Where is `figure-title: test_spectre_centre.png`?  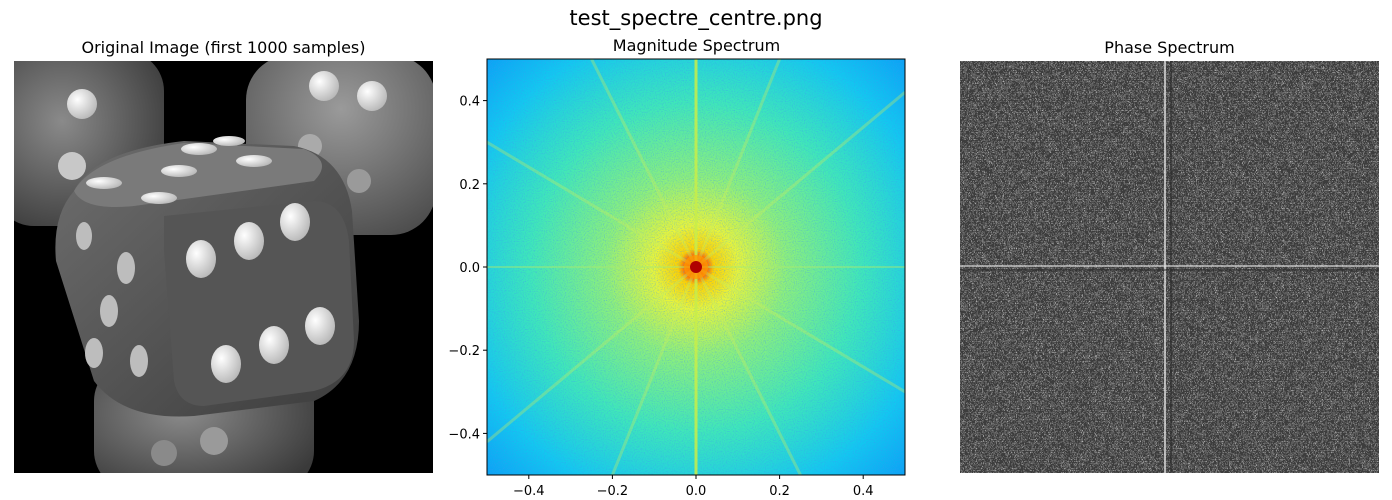 figure-title: test_spectre_centre.png is located at coordinates (696, 18).